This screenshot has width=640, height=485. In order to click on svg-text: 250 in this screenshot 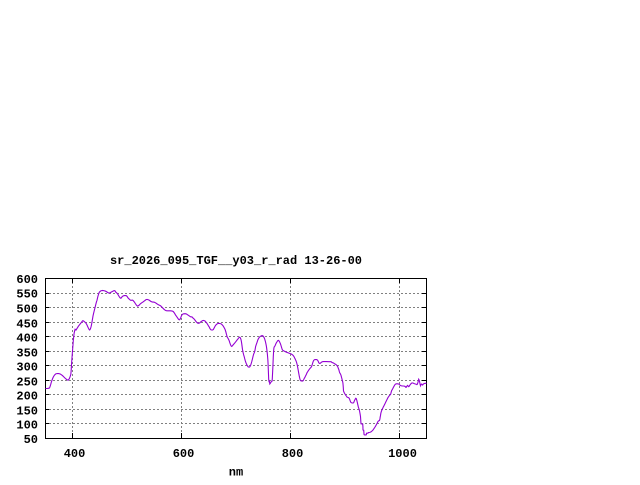, I will do `click(27, 383)`.